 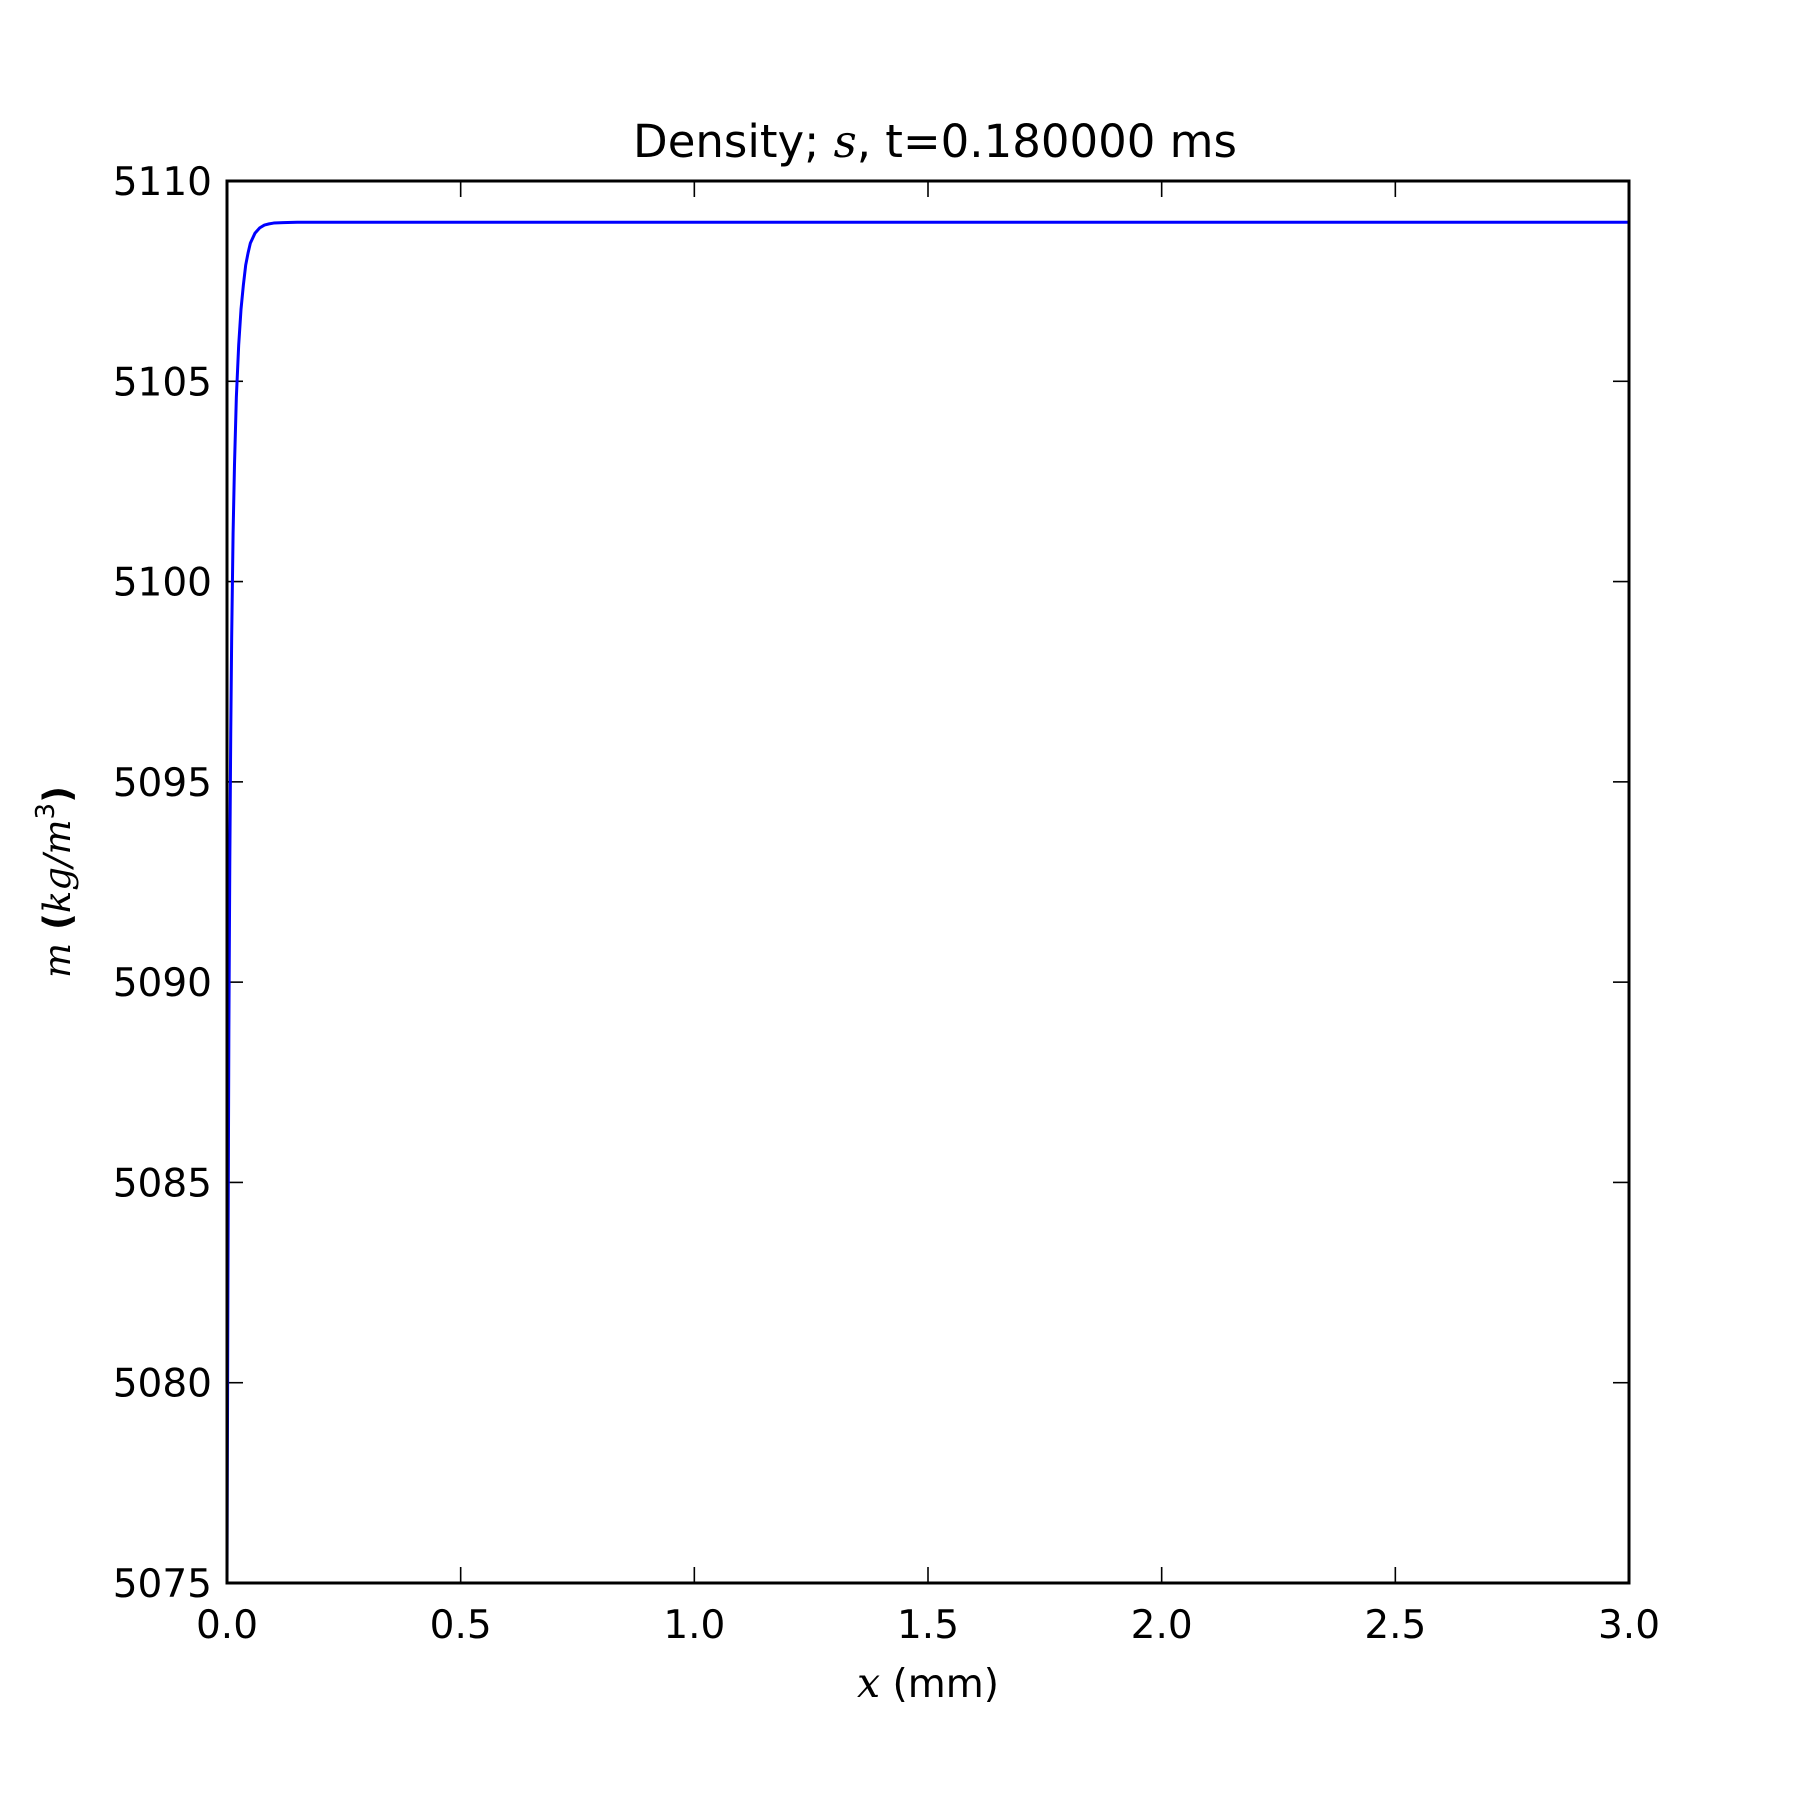 What do you see at coordinates (162, 1384) in the screenshot?
I see `y-tick-label: 5080` at bounding box center [162, 1384].